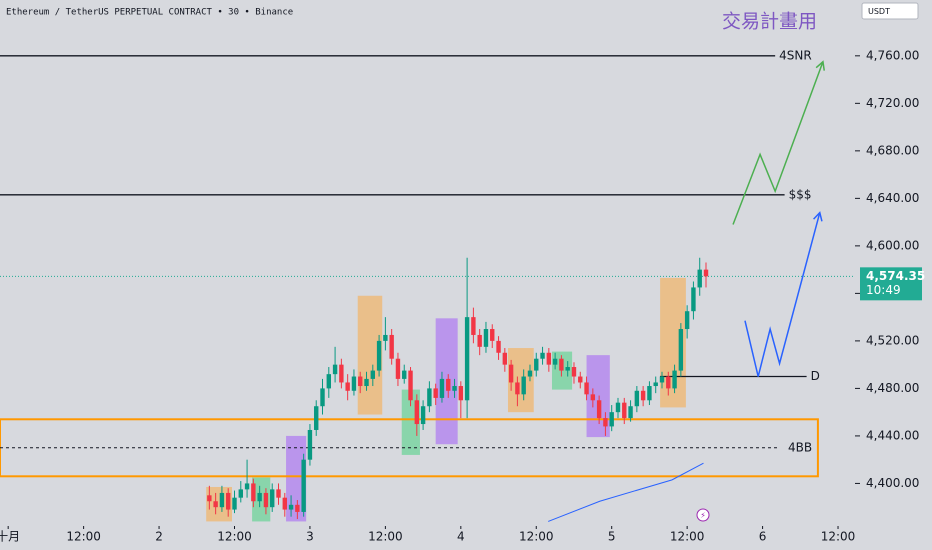  What do you see at coordinates (461, 537) in the screenshot?
I see `x-tick-label: 4` at bounding box center [461, 537].